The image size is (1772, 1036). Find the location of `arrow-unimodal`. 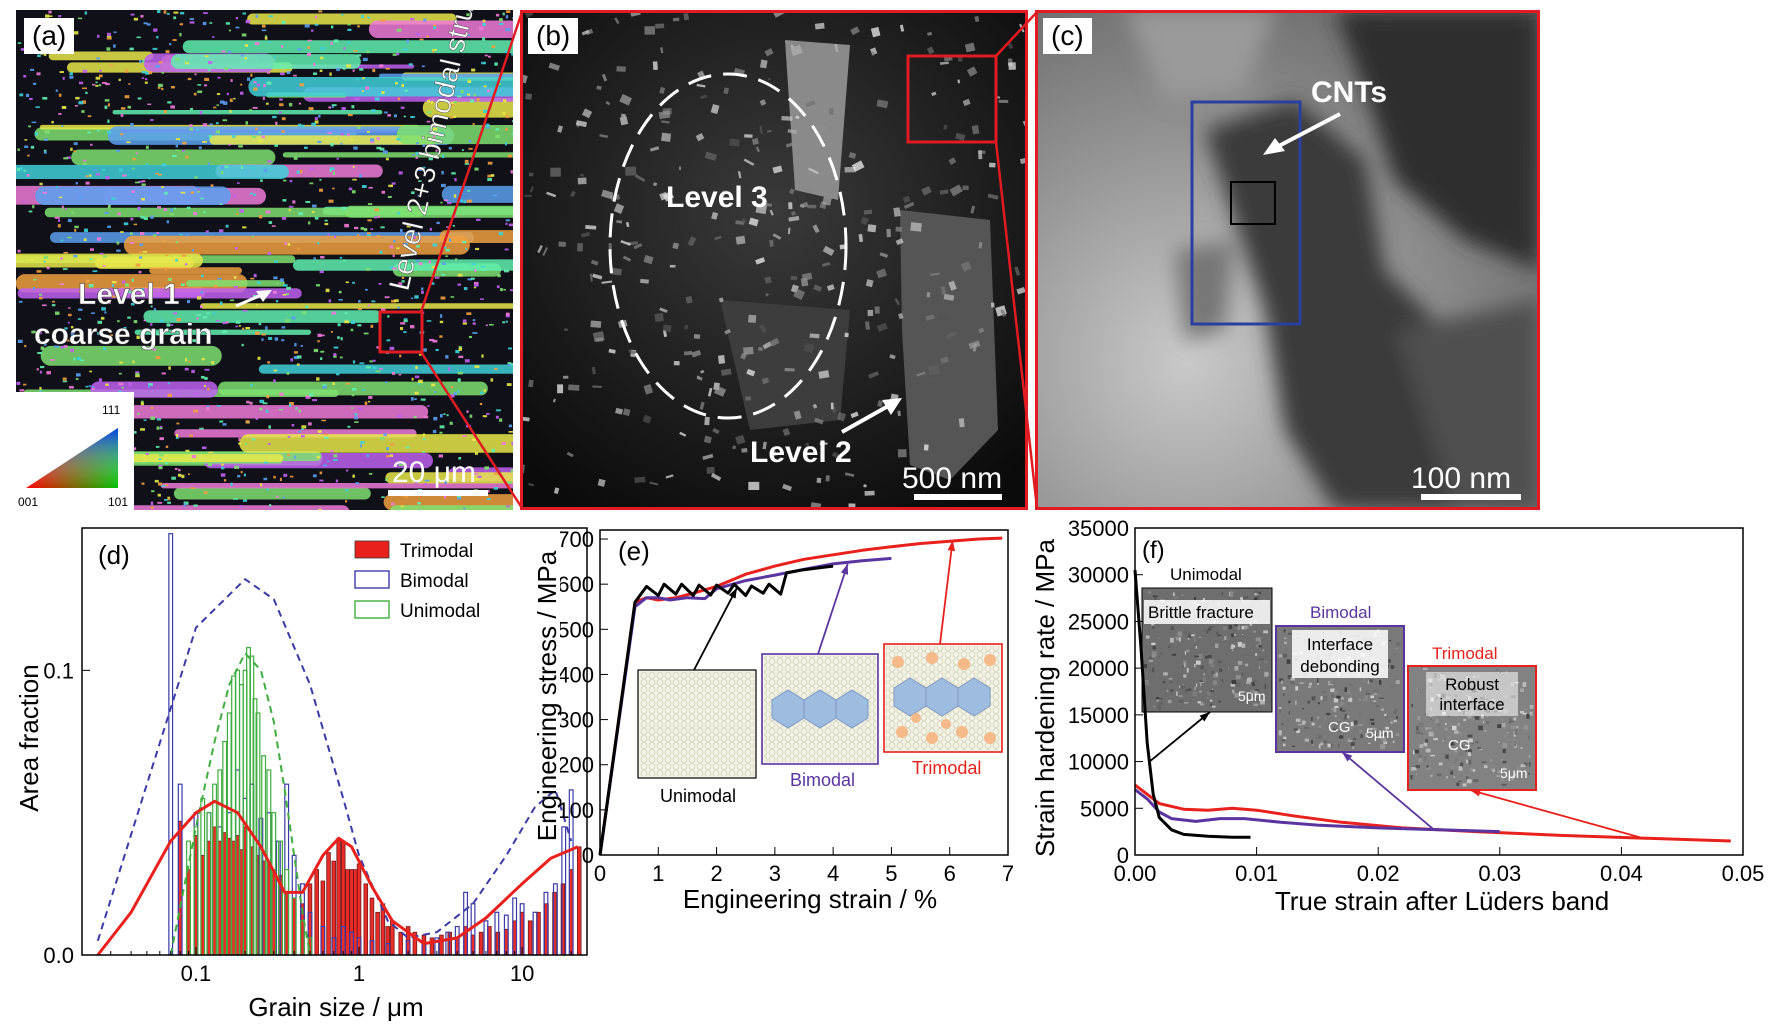

arrow-unimodal is located at coordinates (715, 629).